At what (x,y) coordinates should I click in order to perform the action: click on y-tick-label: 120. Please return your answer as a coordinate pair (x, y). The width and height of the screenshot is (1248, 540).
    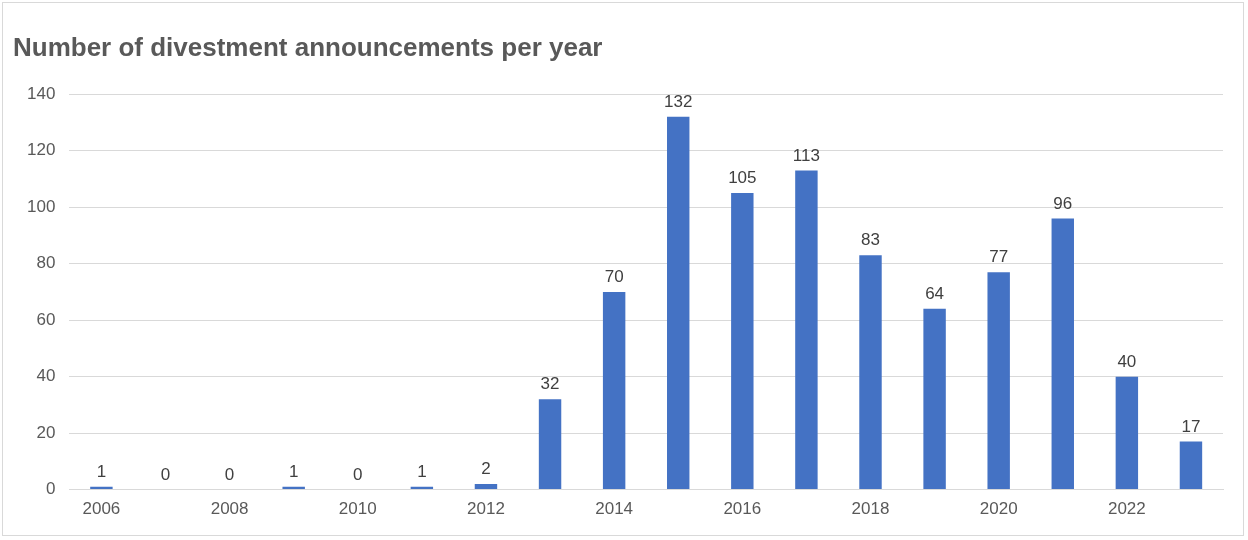
    Looking at the image, I should click on (41, 150).